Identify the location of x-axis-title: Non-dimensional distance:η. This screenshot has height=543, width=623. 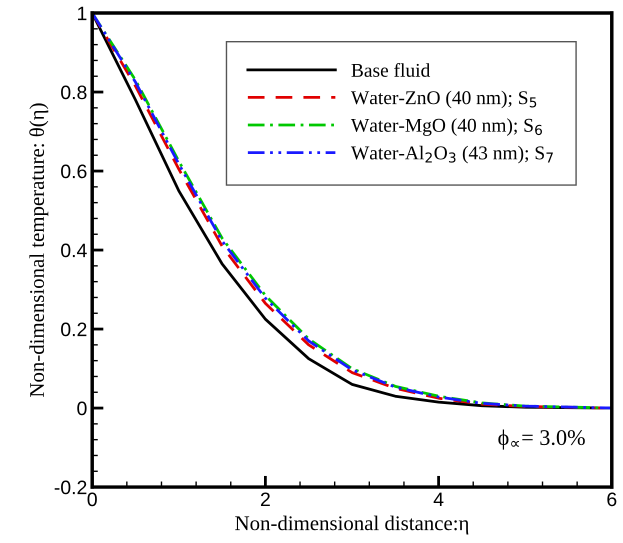
(351, 525).